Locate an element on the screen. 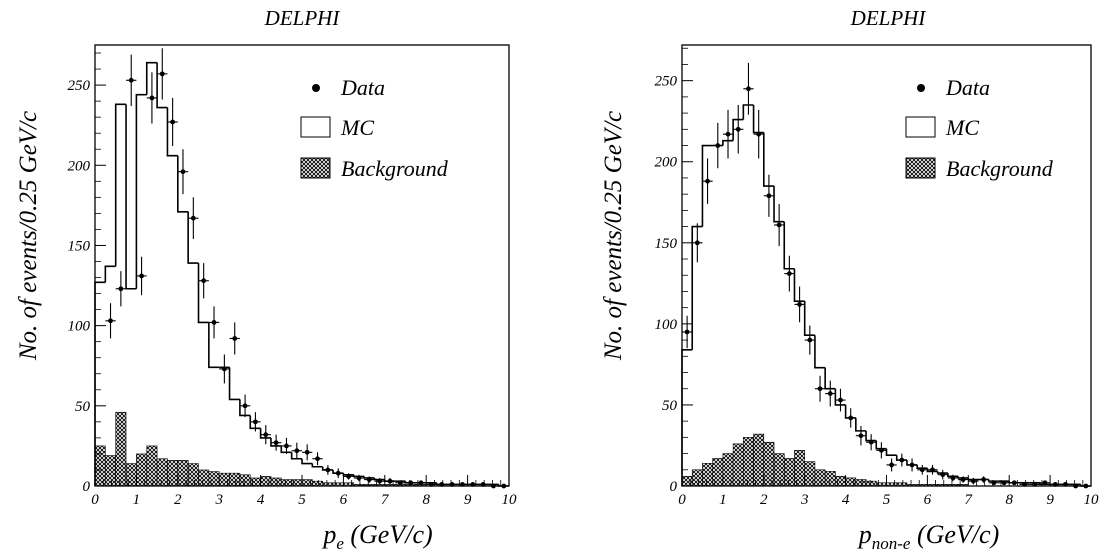  x-tick-label: 7 is located at coordinates (969, 500).